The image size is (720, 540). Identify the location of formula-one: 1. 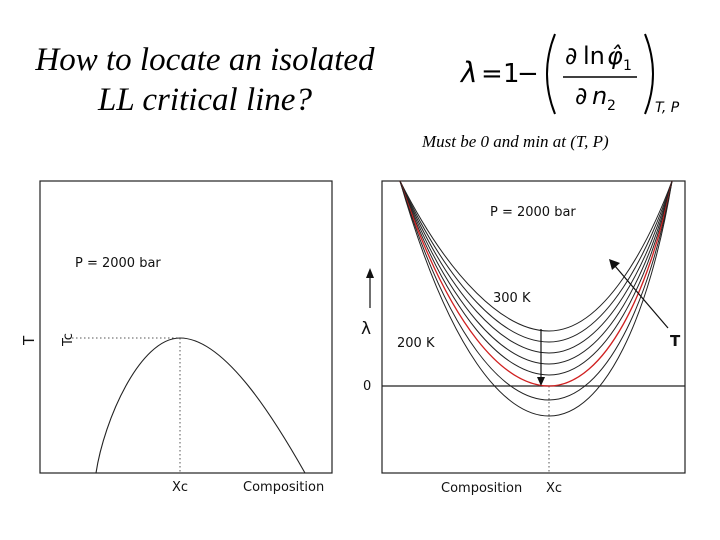
(511, 74).